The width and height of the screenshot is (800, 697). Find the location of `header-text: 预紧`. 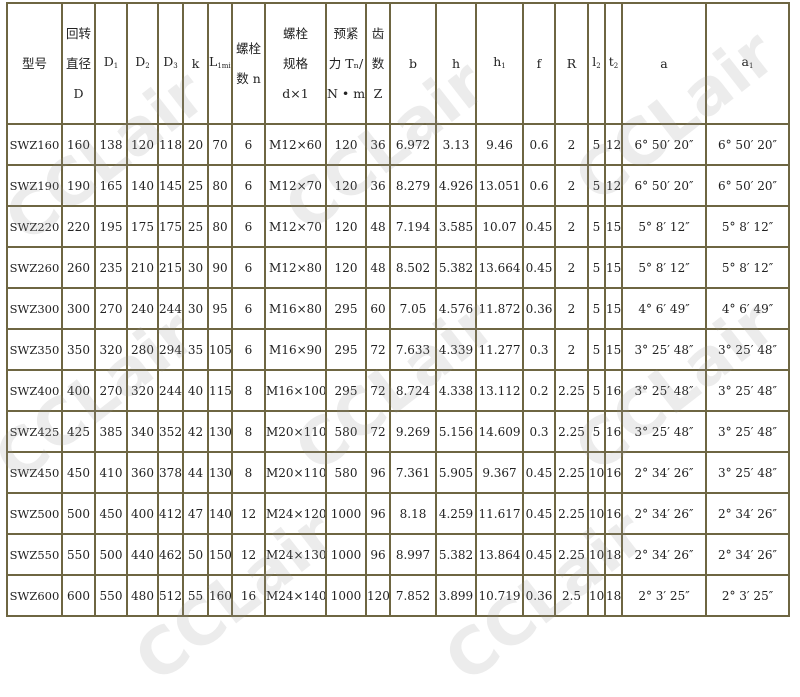

header-text: 预紧 is located at coordinates (346, 33).